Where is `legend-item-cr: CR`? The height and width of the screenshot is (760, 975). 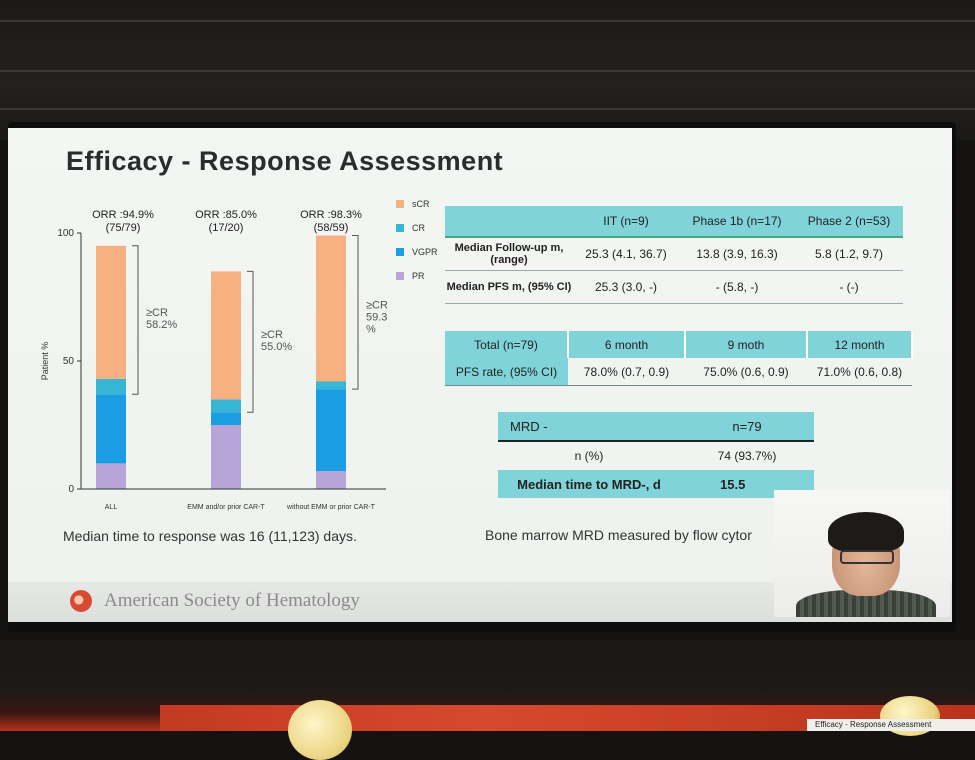
legend-item-cr: CR is located at coordinates (417, 228).